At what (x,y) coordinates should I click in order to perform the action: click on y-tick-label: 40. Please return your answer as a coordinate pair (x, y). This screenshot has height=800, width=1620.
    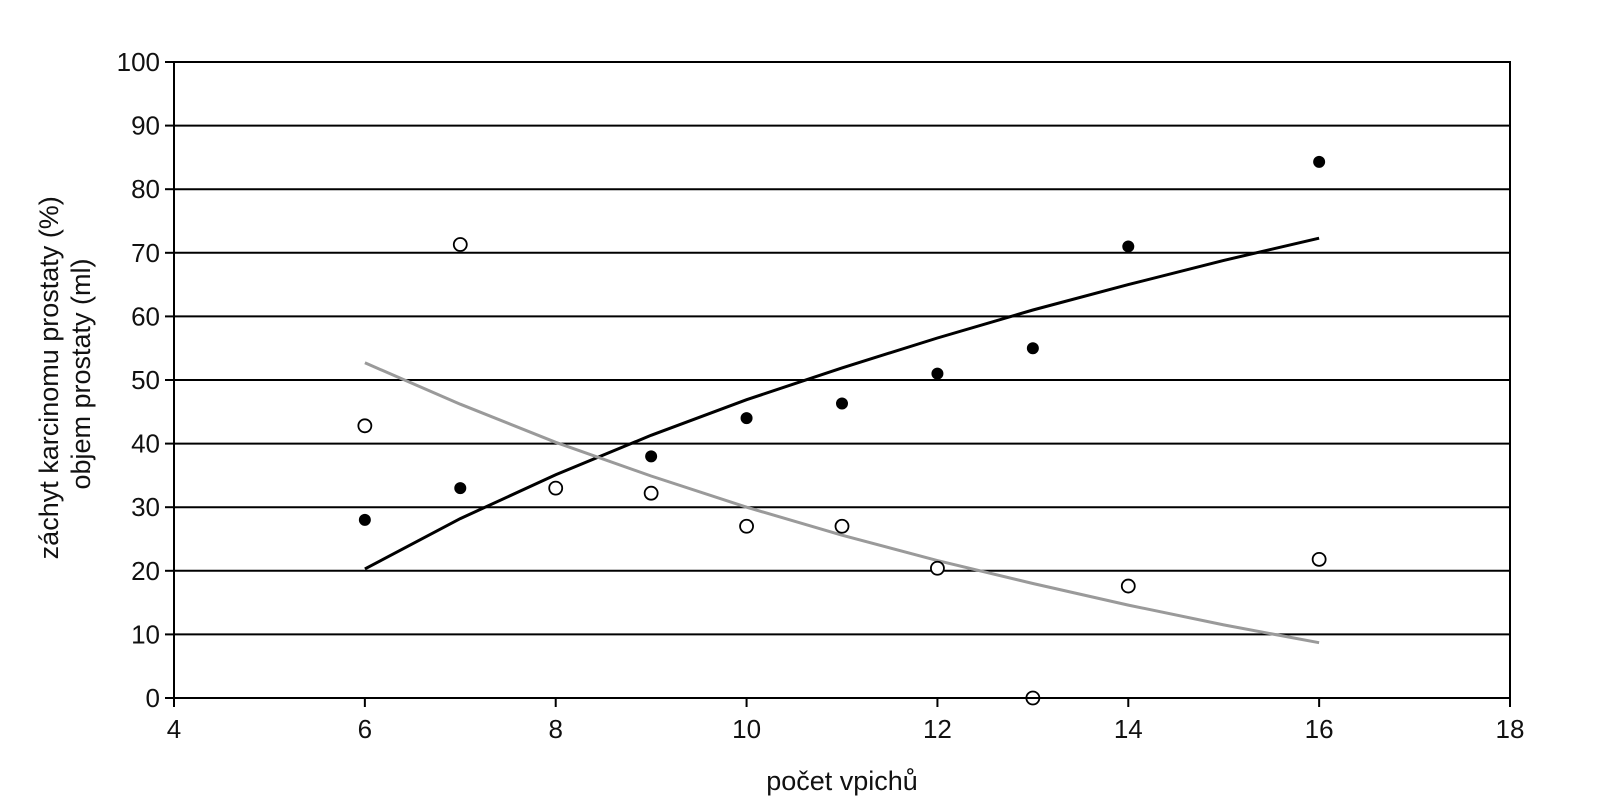
    Looking at the image, I should click on (145, 444).